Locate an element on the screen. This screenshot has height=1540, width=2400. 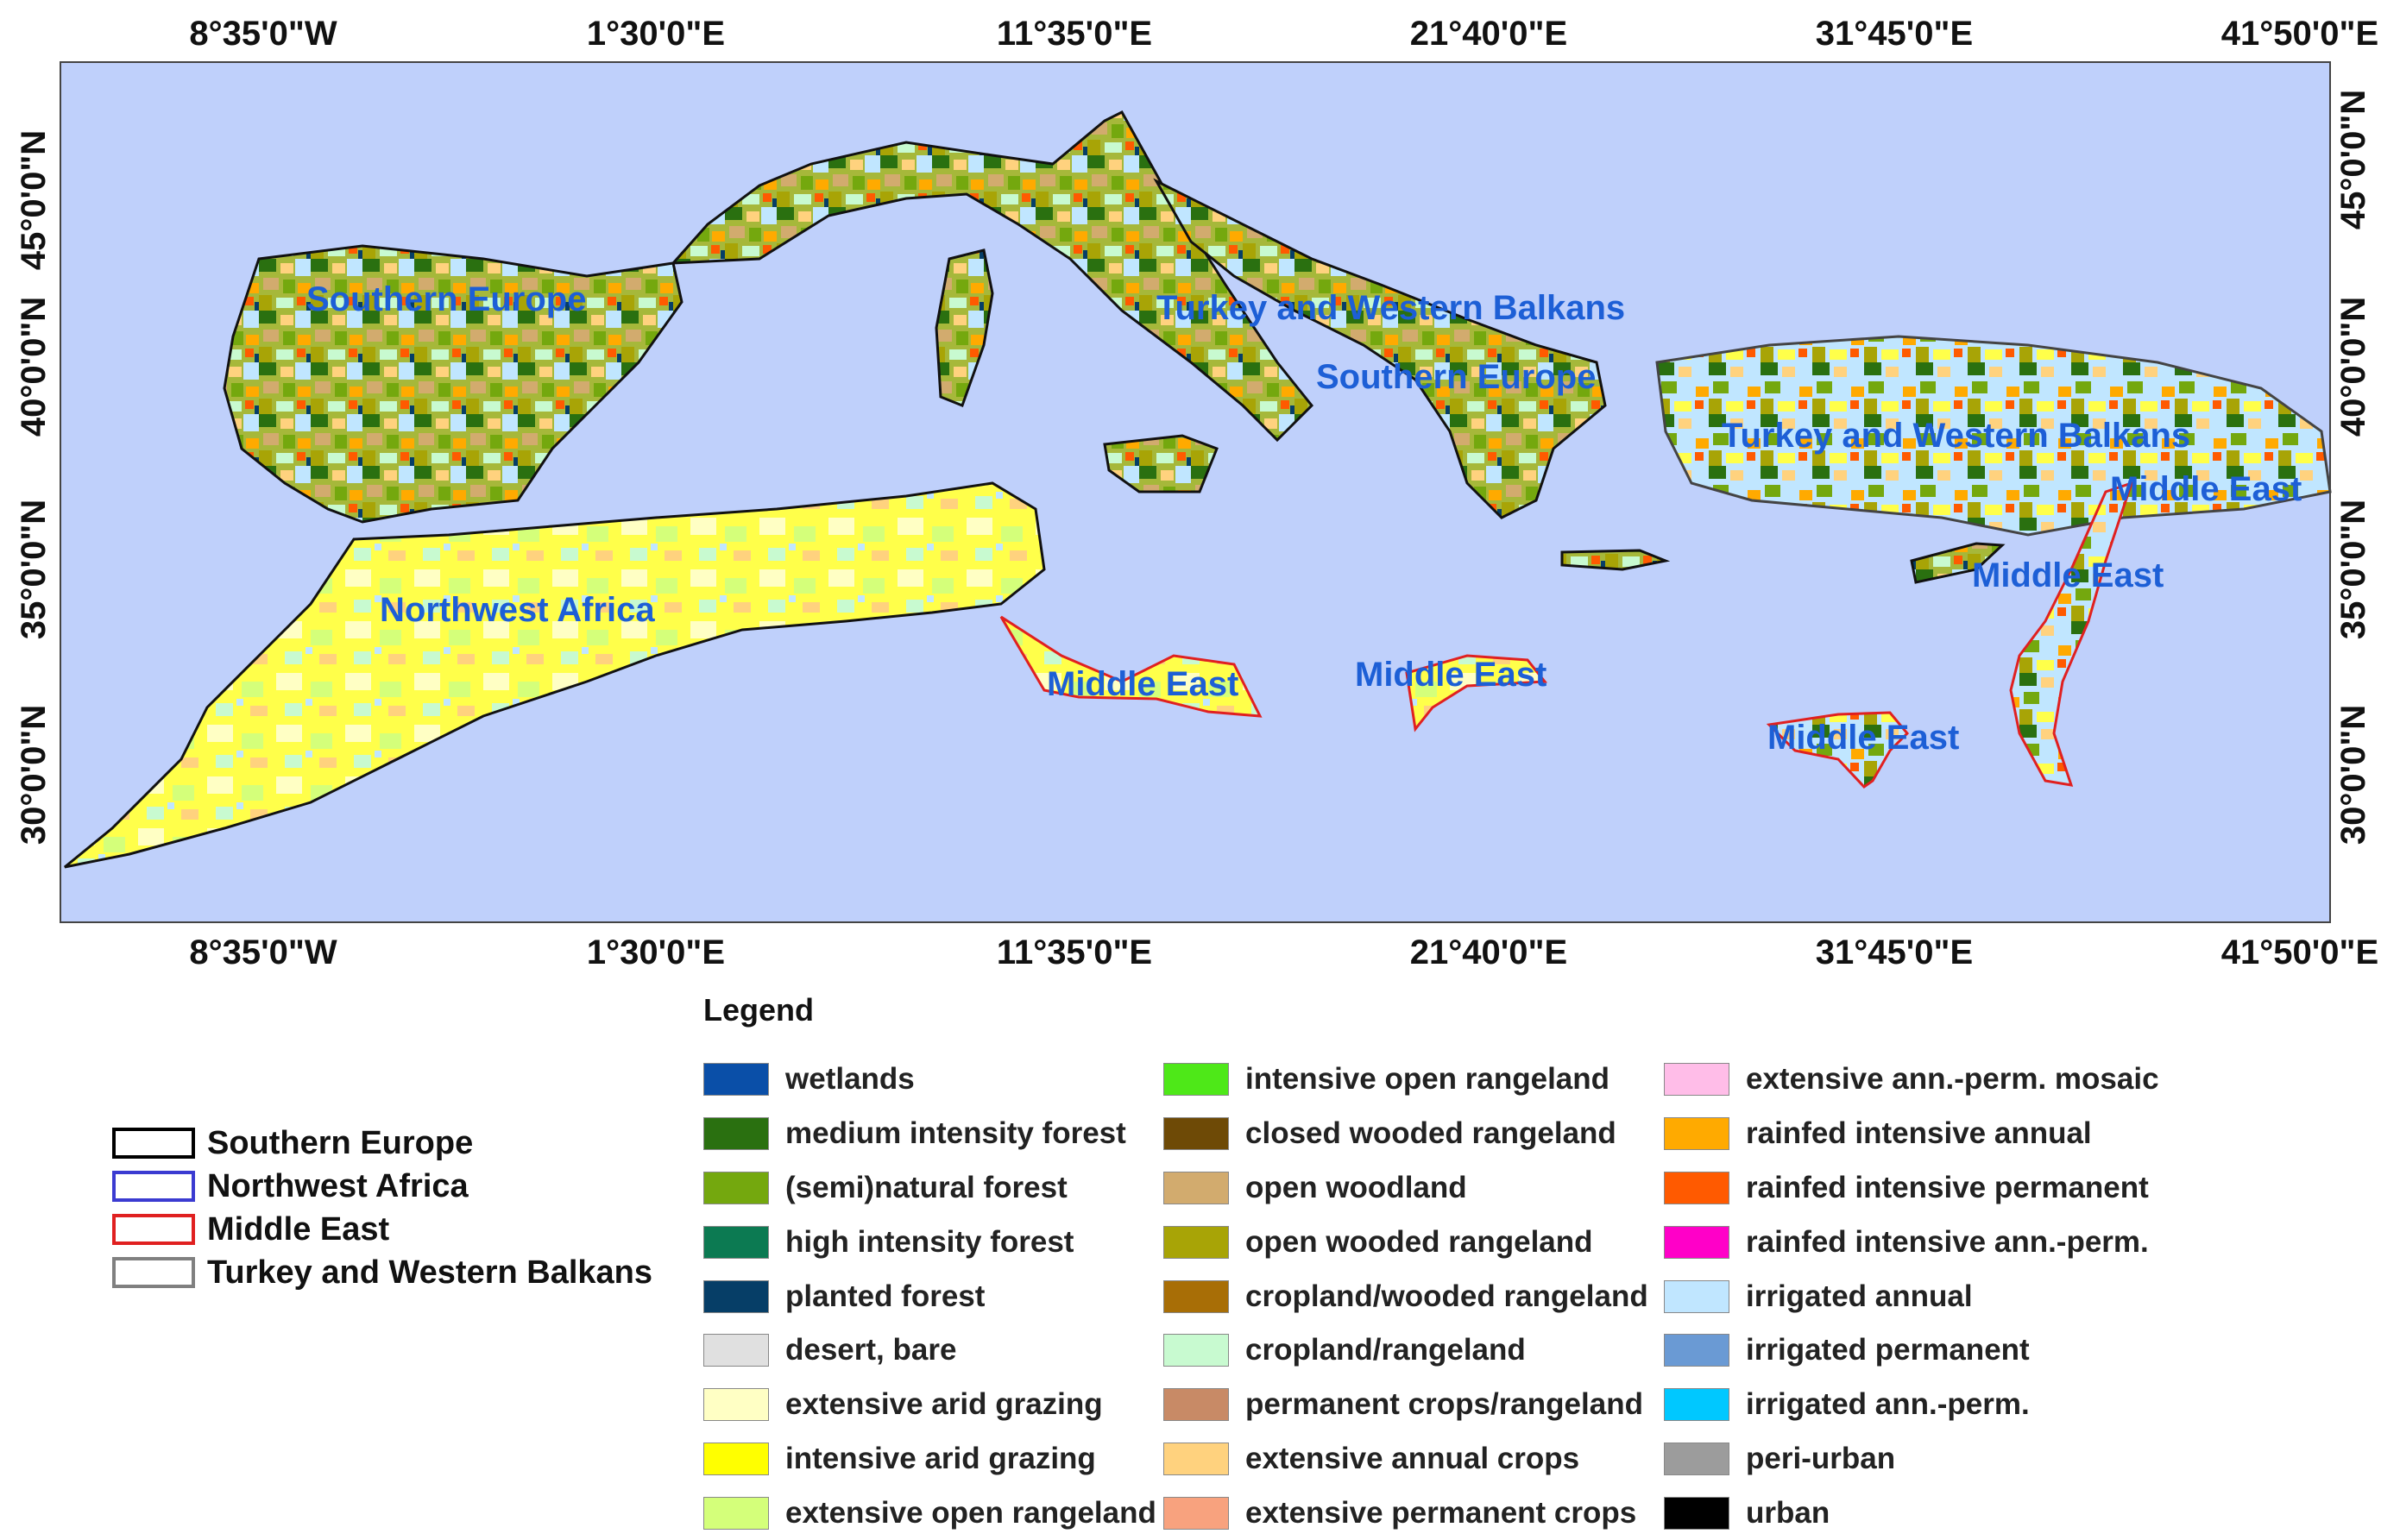
legend-item-label: cropland/rangeland is located at coordinates (1385, 1350).